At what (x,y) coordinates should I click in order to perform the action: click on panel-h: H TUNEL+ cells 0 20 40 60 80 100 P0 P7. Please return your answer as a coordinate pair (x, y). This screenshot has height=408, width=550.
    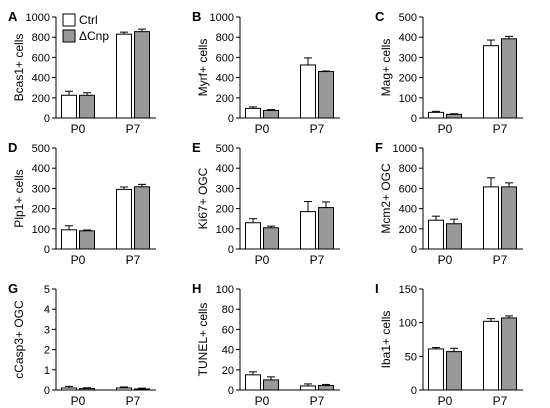
    Looking at the image, I should click on (266, 344).